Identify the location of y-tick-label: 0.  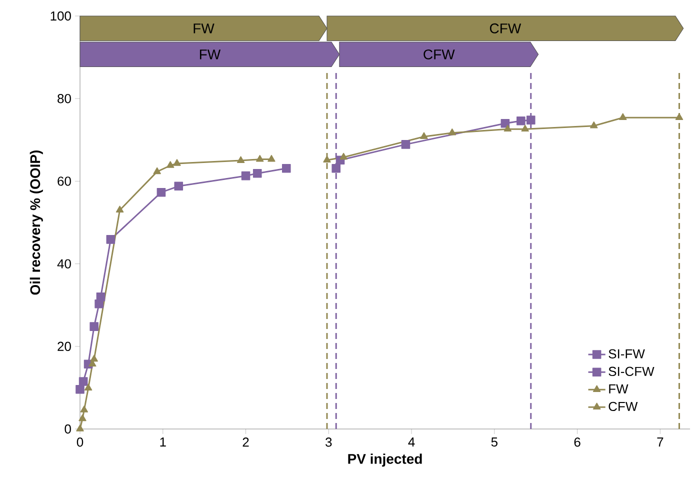
(67, 429).